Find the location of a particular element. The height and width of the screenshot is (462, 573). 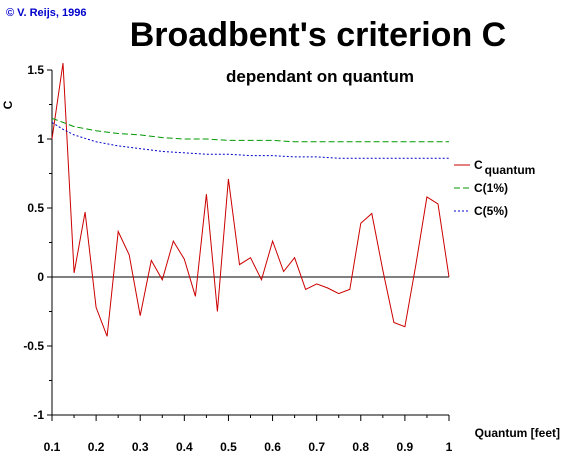

x-tick-label: 0.6 is located at coordinates (272, 447).